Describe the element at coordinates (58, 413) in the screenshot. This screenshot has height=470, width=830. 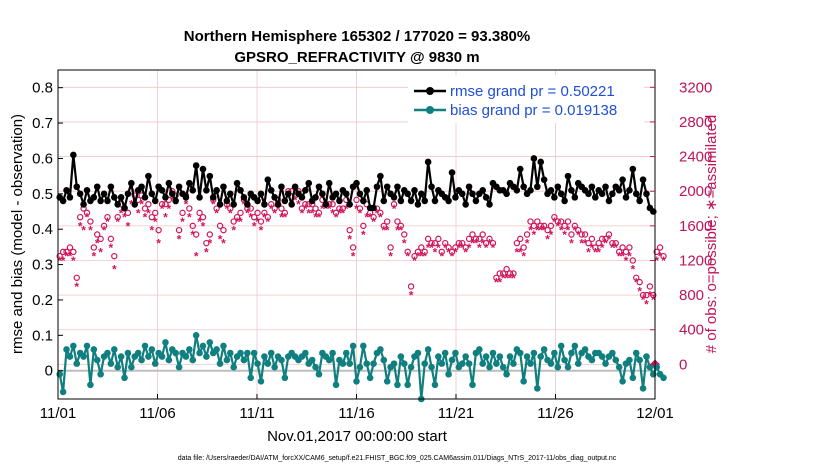
I see `x-tick-label: 11/01` at that location.